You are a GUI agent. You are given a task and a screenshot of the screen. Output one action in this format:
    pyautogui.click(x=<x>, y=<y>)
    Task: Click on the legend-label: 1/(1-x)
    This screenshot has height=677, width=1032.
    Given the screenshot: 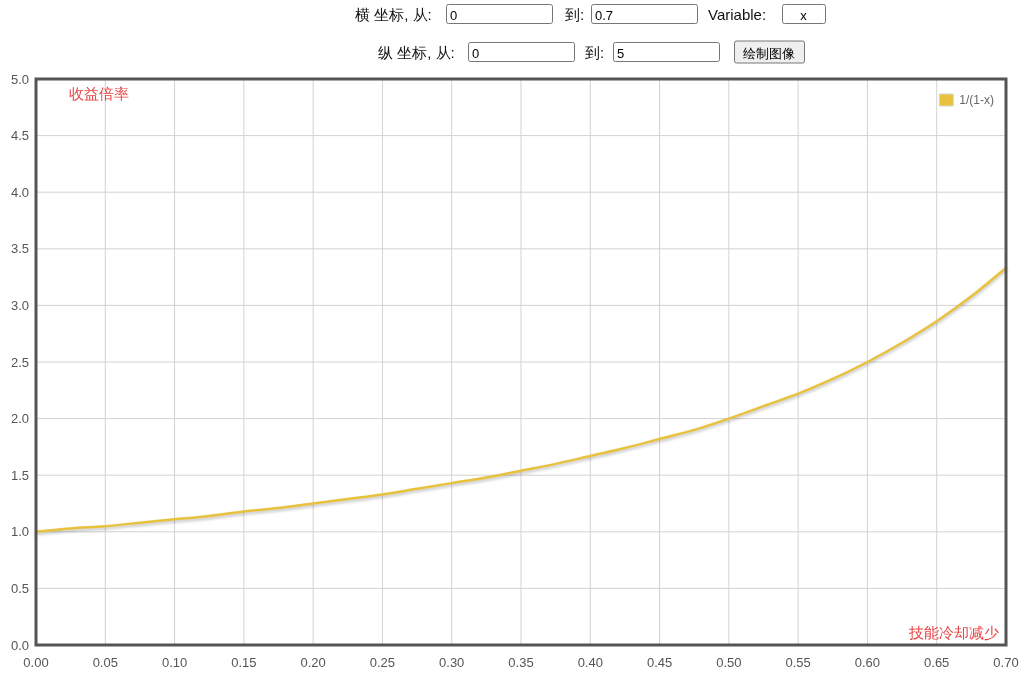 What is the action you would take?
    pyautogui.click(x=976, y=100)
    